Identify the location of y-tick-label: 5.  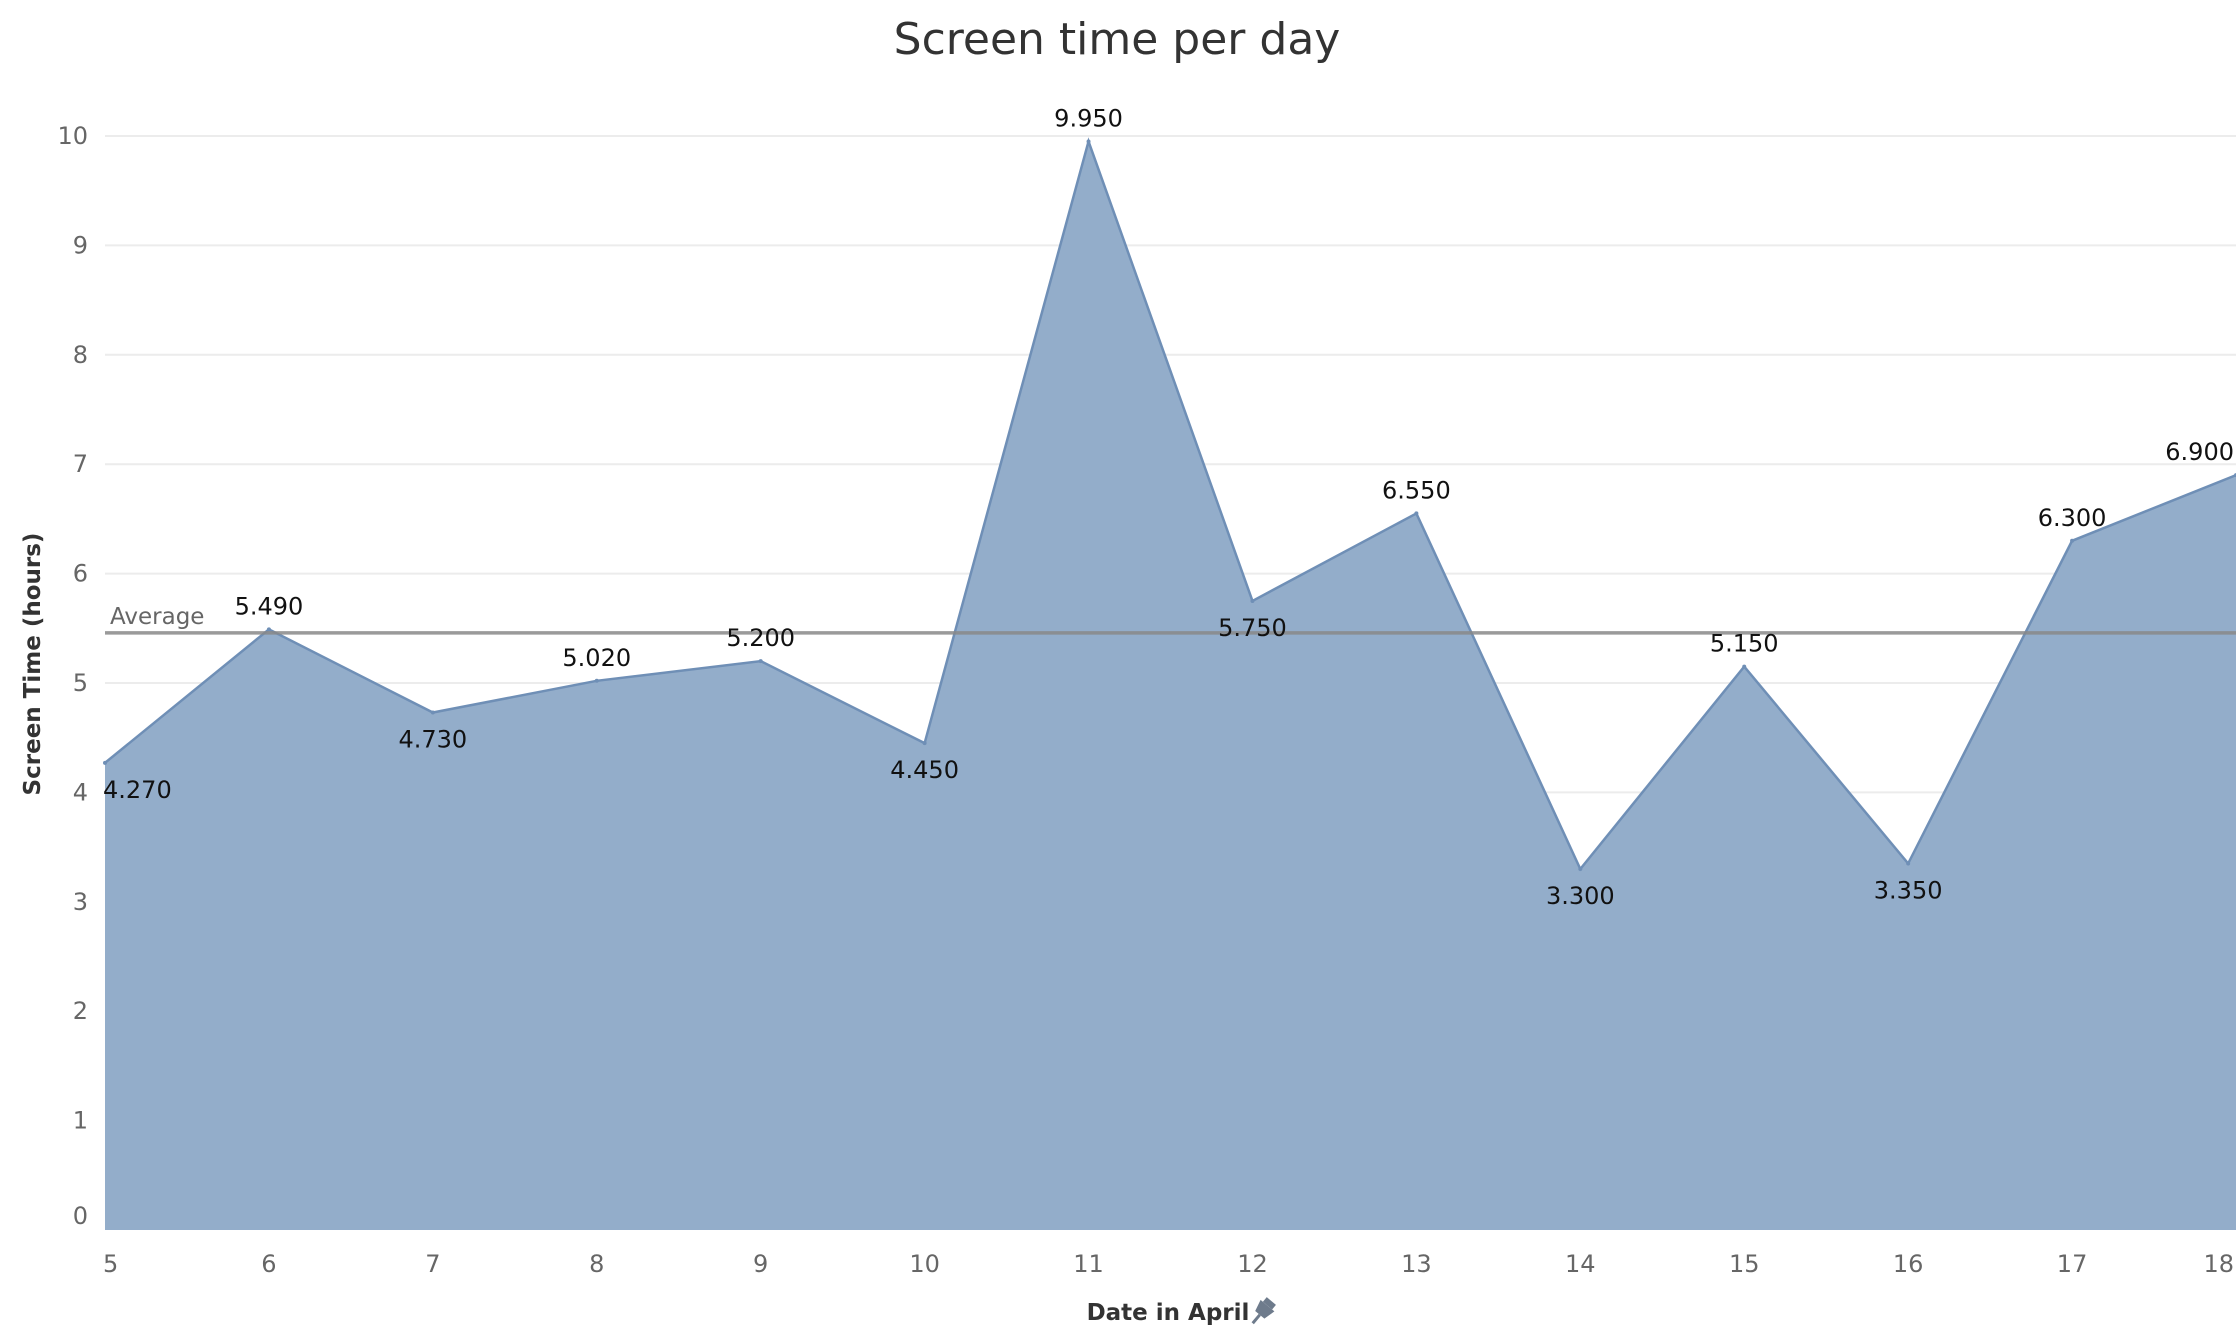
(80, 683).